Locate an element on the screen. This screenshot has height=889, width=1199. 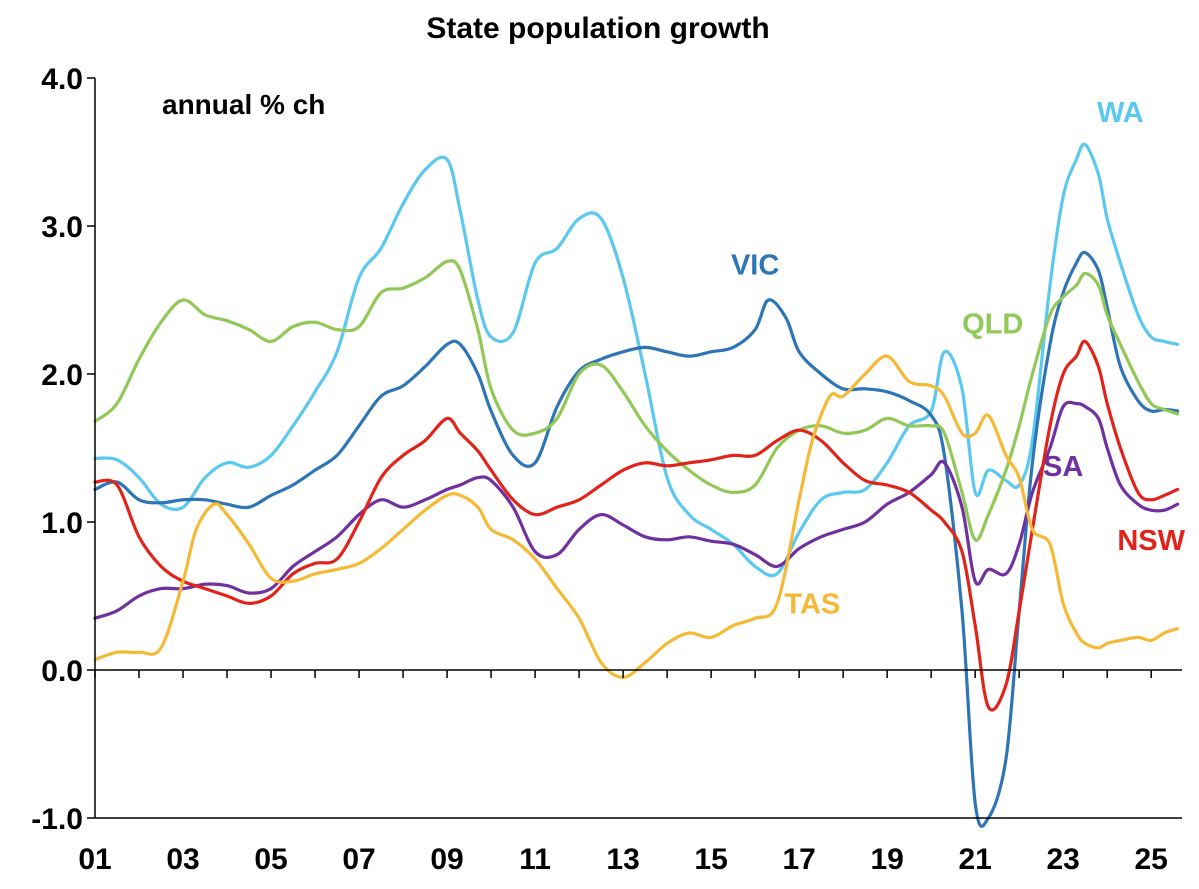
x-tick-label: 05 is located at coordinates (270, 859).